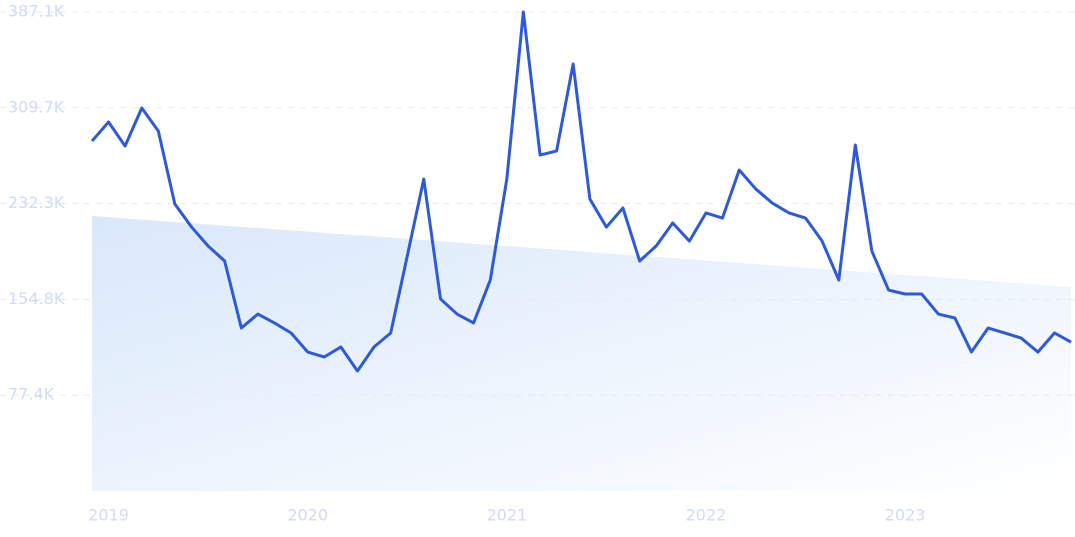  What do you see at coordinates (905, 515) in the screenshot?
I see `x-tick-label: 2023` at bounding box center [905, 515].